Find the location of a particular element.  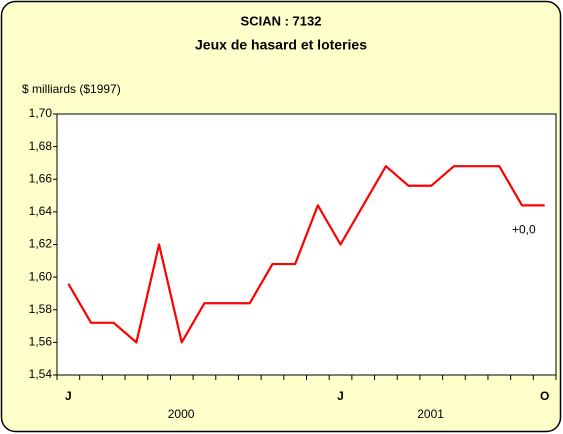

y-tick-label: 1,68 is located at coordinates (41, 146).